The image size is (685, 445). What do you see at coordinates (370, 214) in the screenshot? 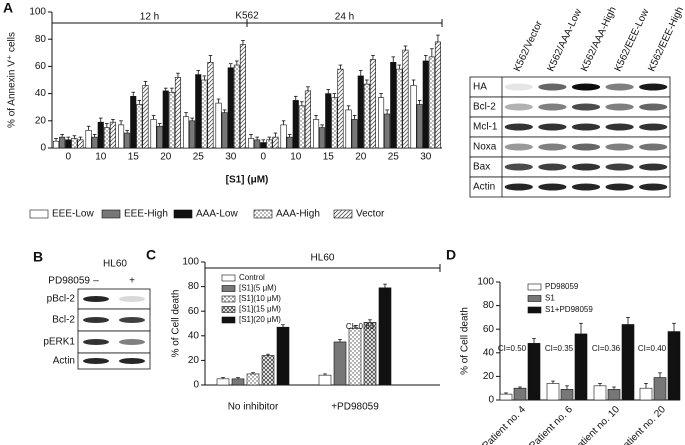
I see `legend-label: Vector` at bounding box center [370, 214].